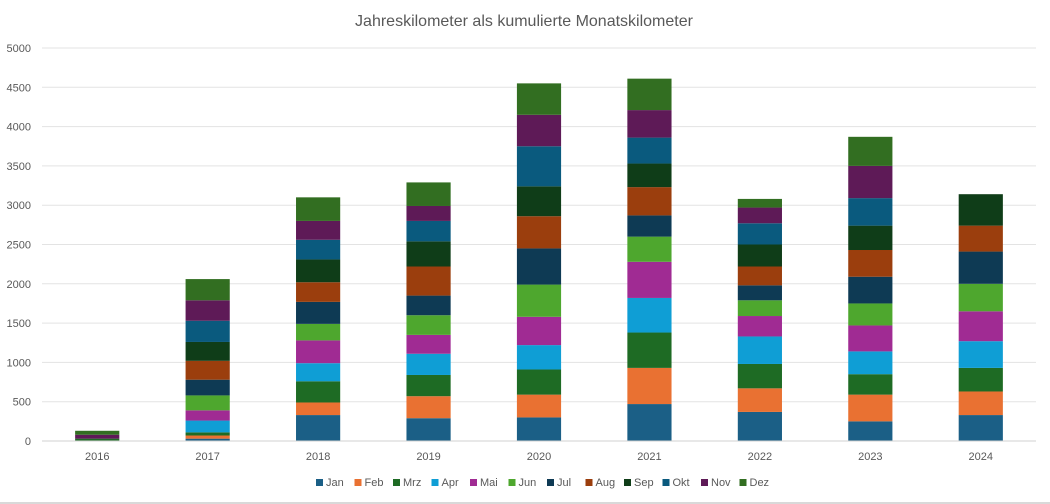  What do you see at coordinates (759, 215) in the screenshot?
I see `bar-segment-nov-2022` at bounding box center [759, 215].